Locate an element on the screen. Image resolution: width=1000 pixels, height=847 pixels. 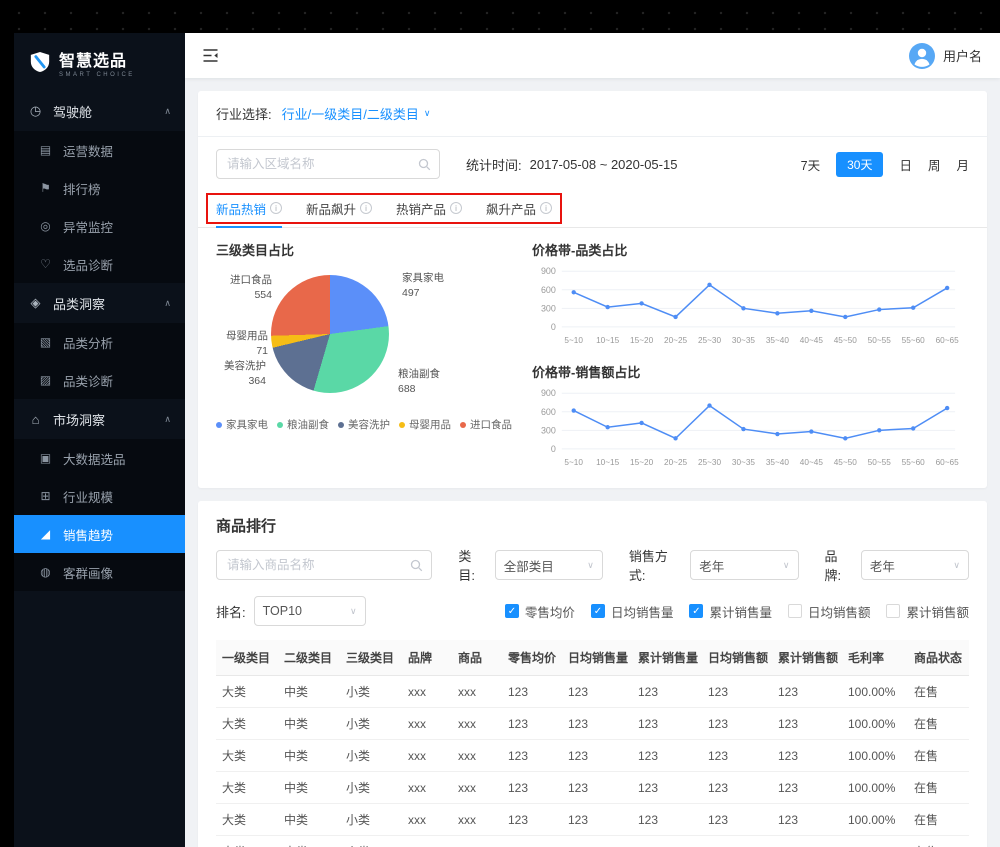
rank-select: TOP10 ∨ is located at coordinates (309, 611).